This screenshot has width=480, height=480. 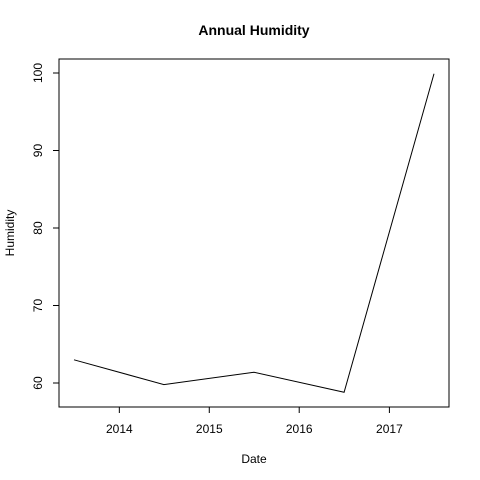 I want to click on x-axis-label: Date, so click(x=254, y=459).